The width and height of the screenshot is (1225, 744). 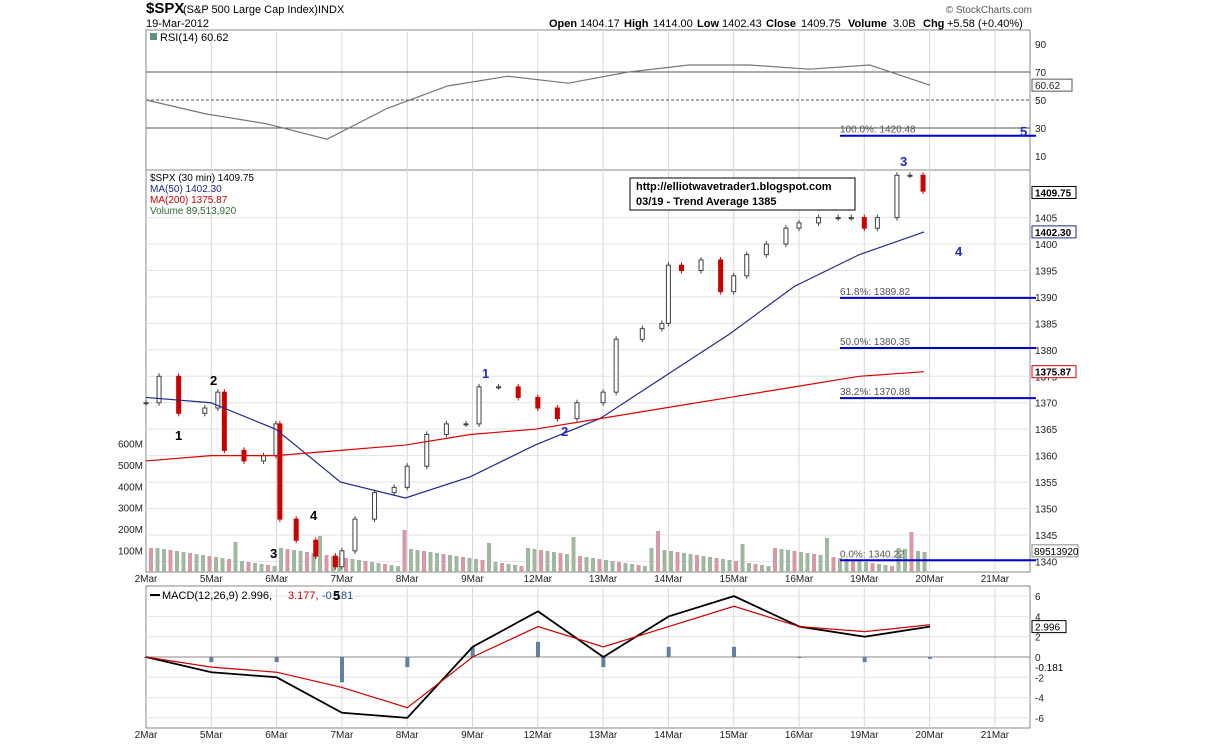 What do you see at coordinates (636, 24) in the screenshot?
I see `high-label: High` at bounding box center [636, 24].